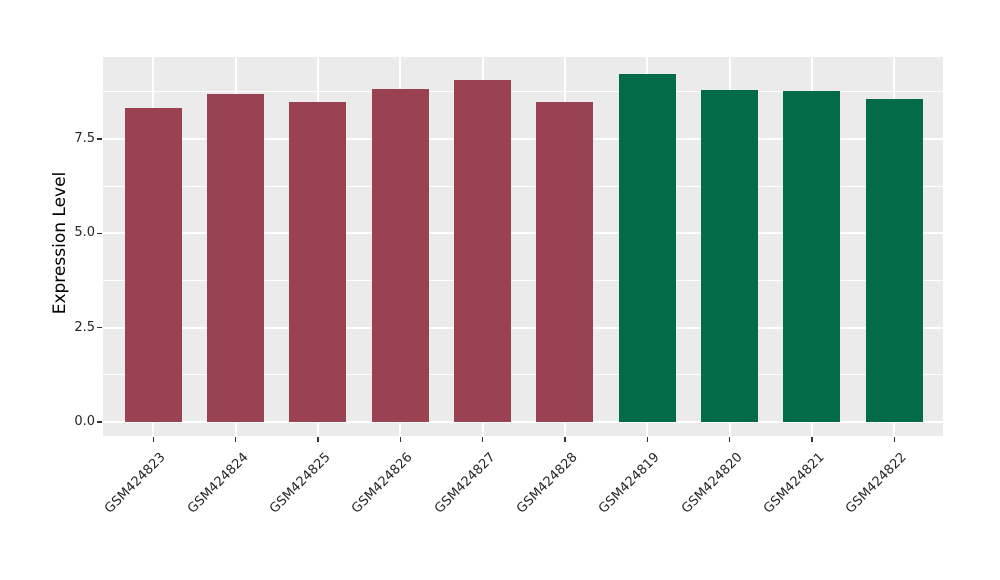 The image size is (1000, 580). I want to click on bar-GSM424826, so click(400, 255).